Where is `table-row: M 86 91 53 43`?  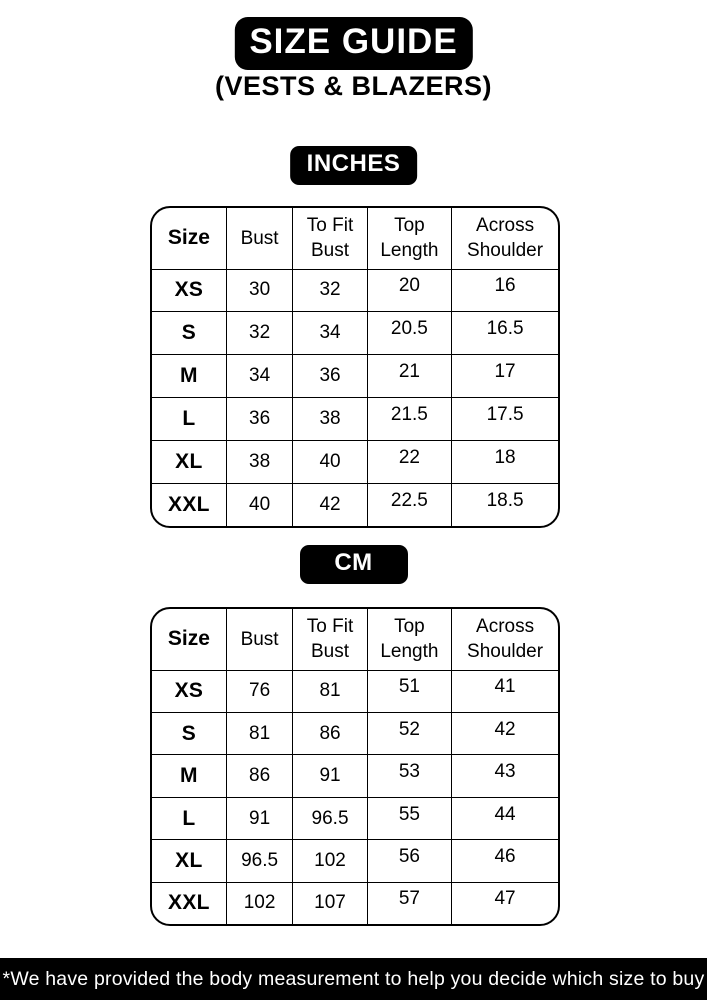
table-row: M 86 91 53 43 is located at coordinates (355, 776).